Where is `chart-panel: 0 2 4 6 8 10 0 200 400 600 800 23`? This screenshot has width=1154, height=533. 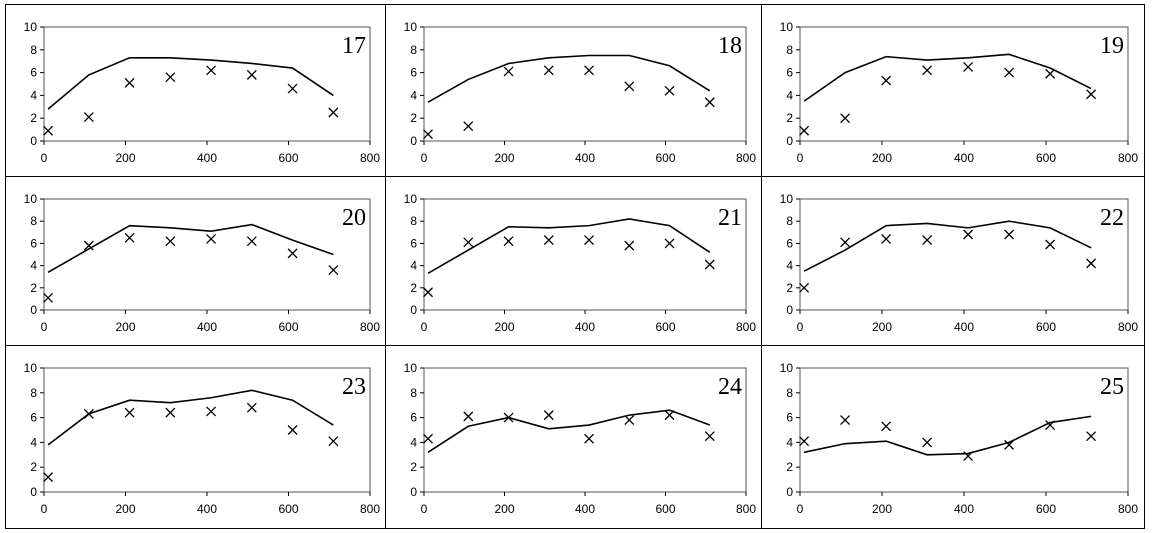
chart-panel: 0 2 4 6 8 10 0 200 400 600 800 23 is located at coordinates (196, 437).